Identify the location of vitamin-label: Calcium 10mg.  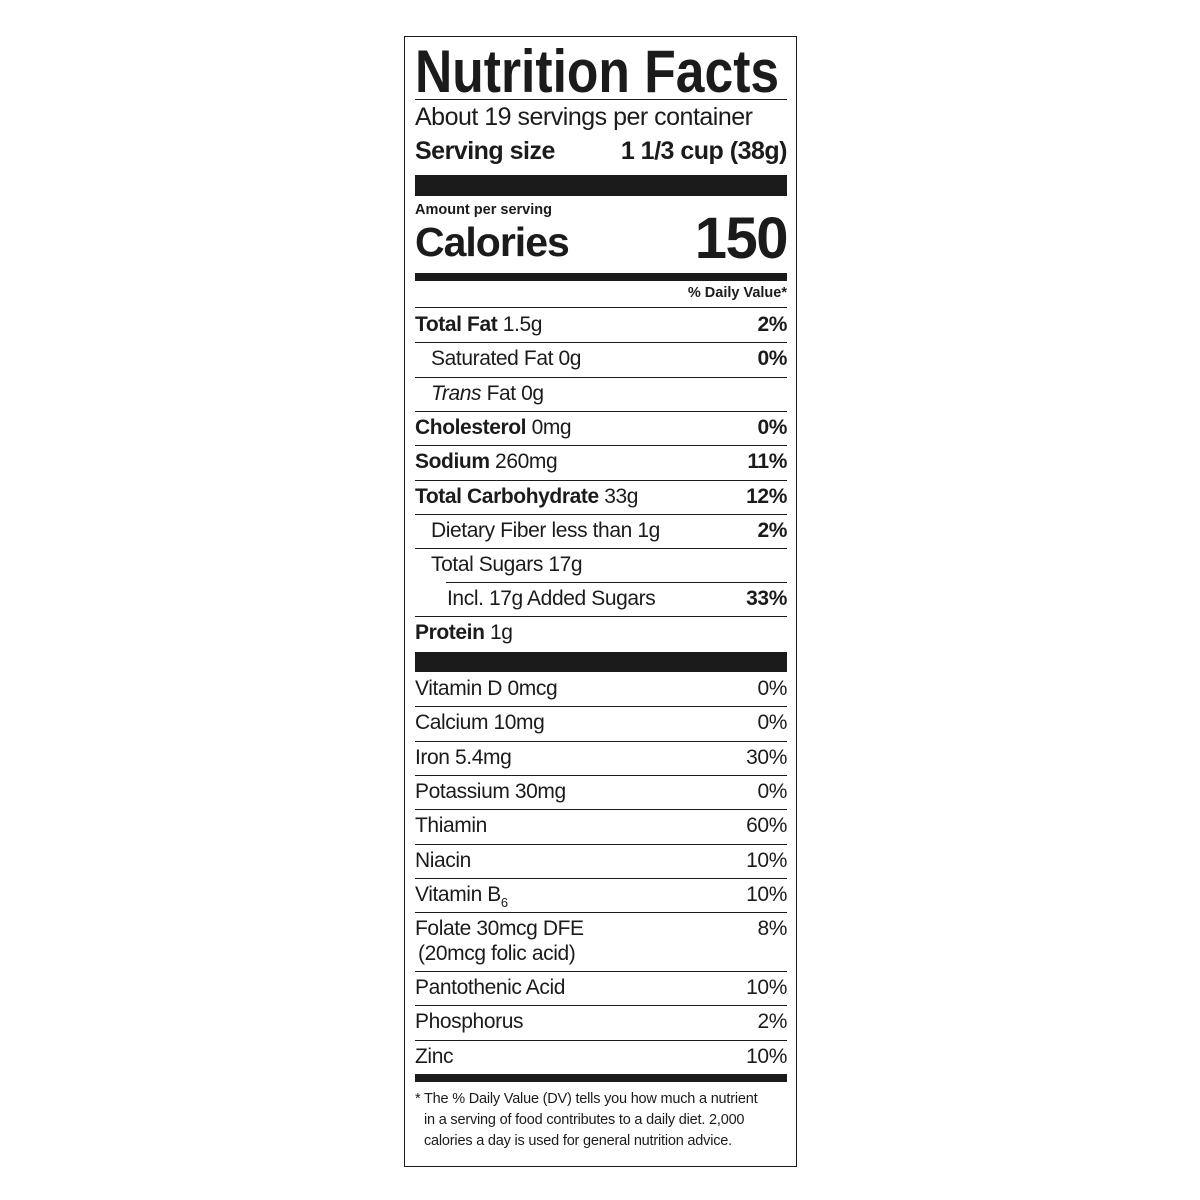
(480, 723).